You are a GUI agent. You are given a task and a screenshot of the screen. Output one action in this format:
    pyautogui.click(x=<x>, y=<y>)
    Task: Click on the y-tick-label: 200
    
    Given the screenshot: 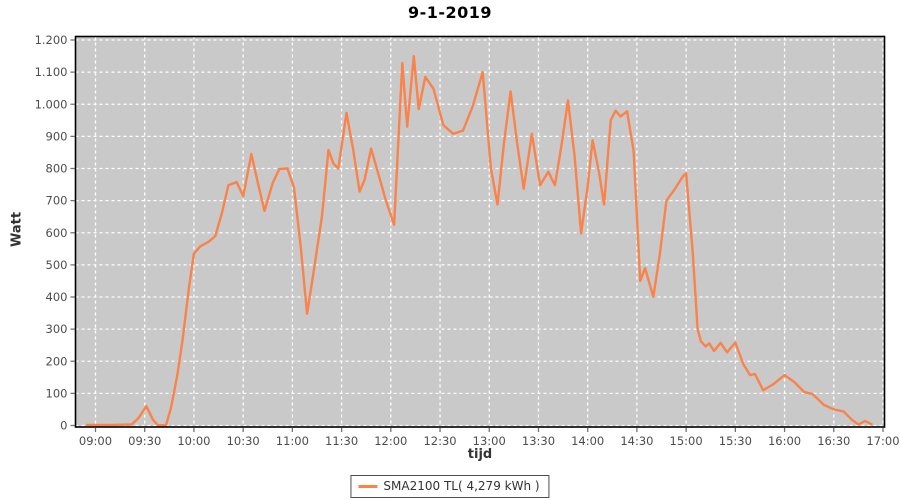 What is the action you would take?
    pyautogui.click(x=57, y=361)
    